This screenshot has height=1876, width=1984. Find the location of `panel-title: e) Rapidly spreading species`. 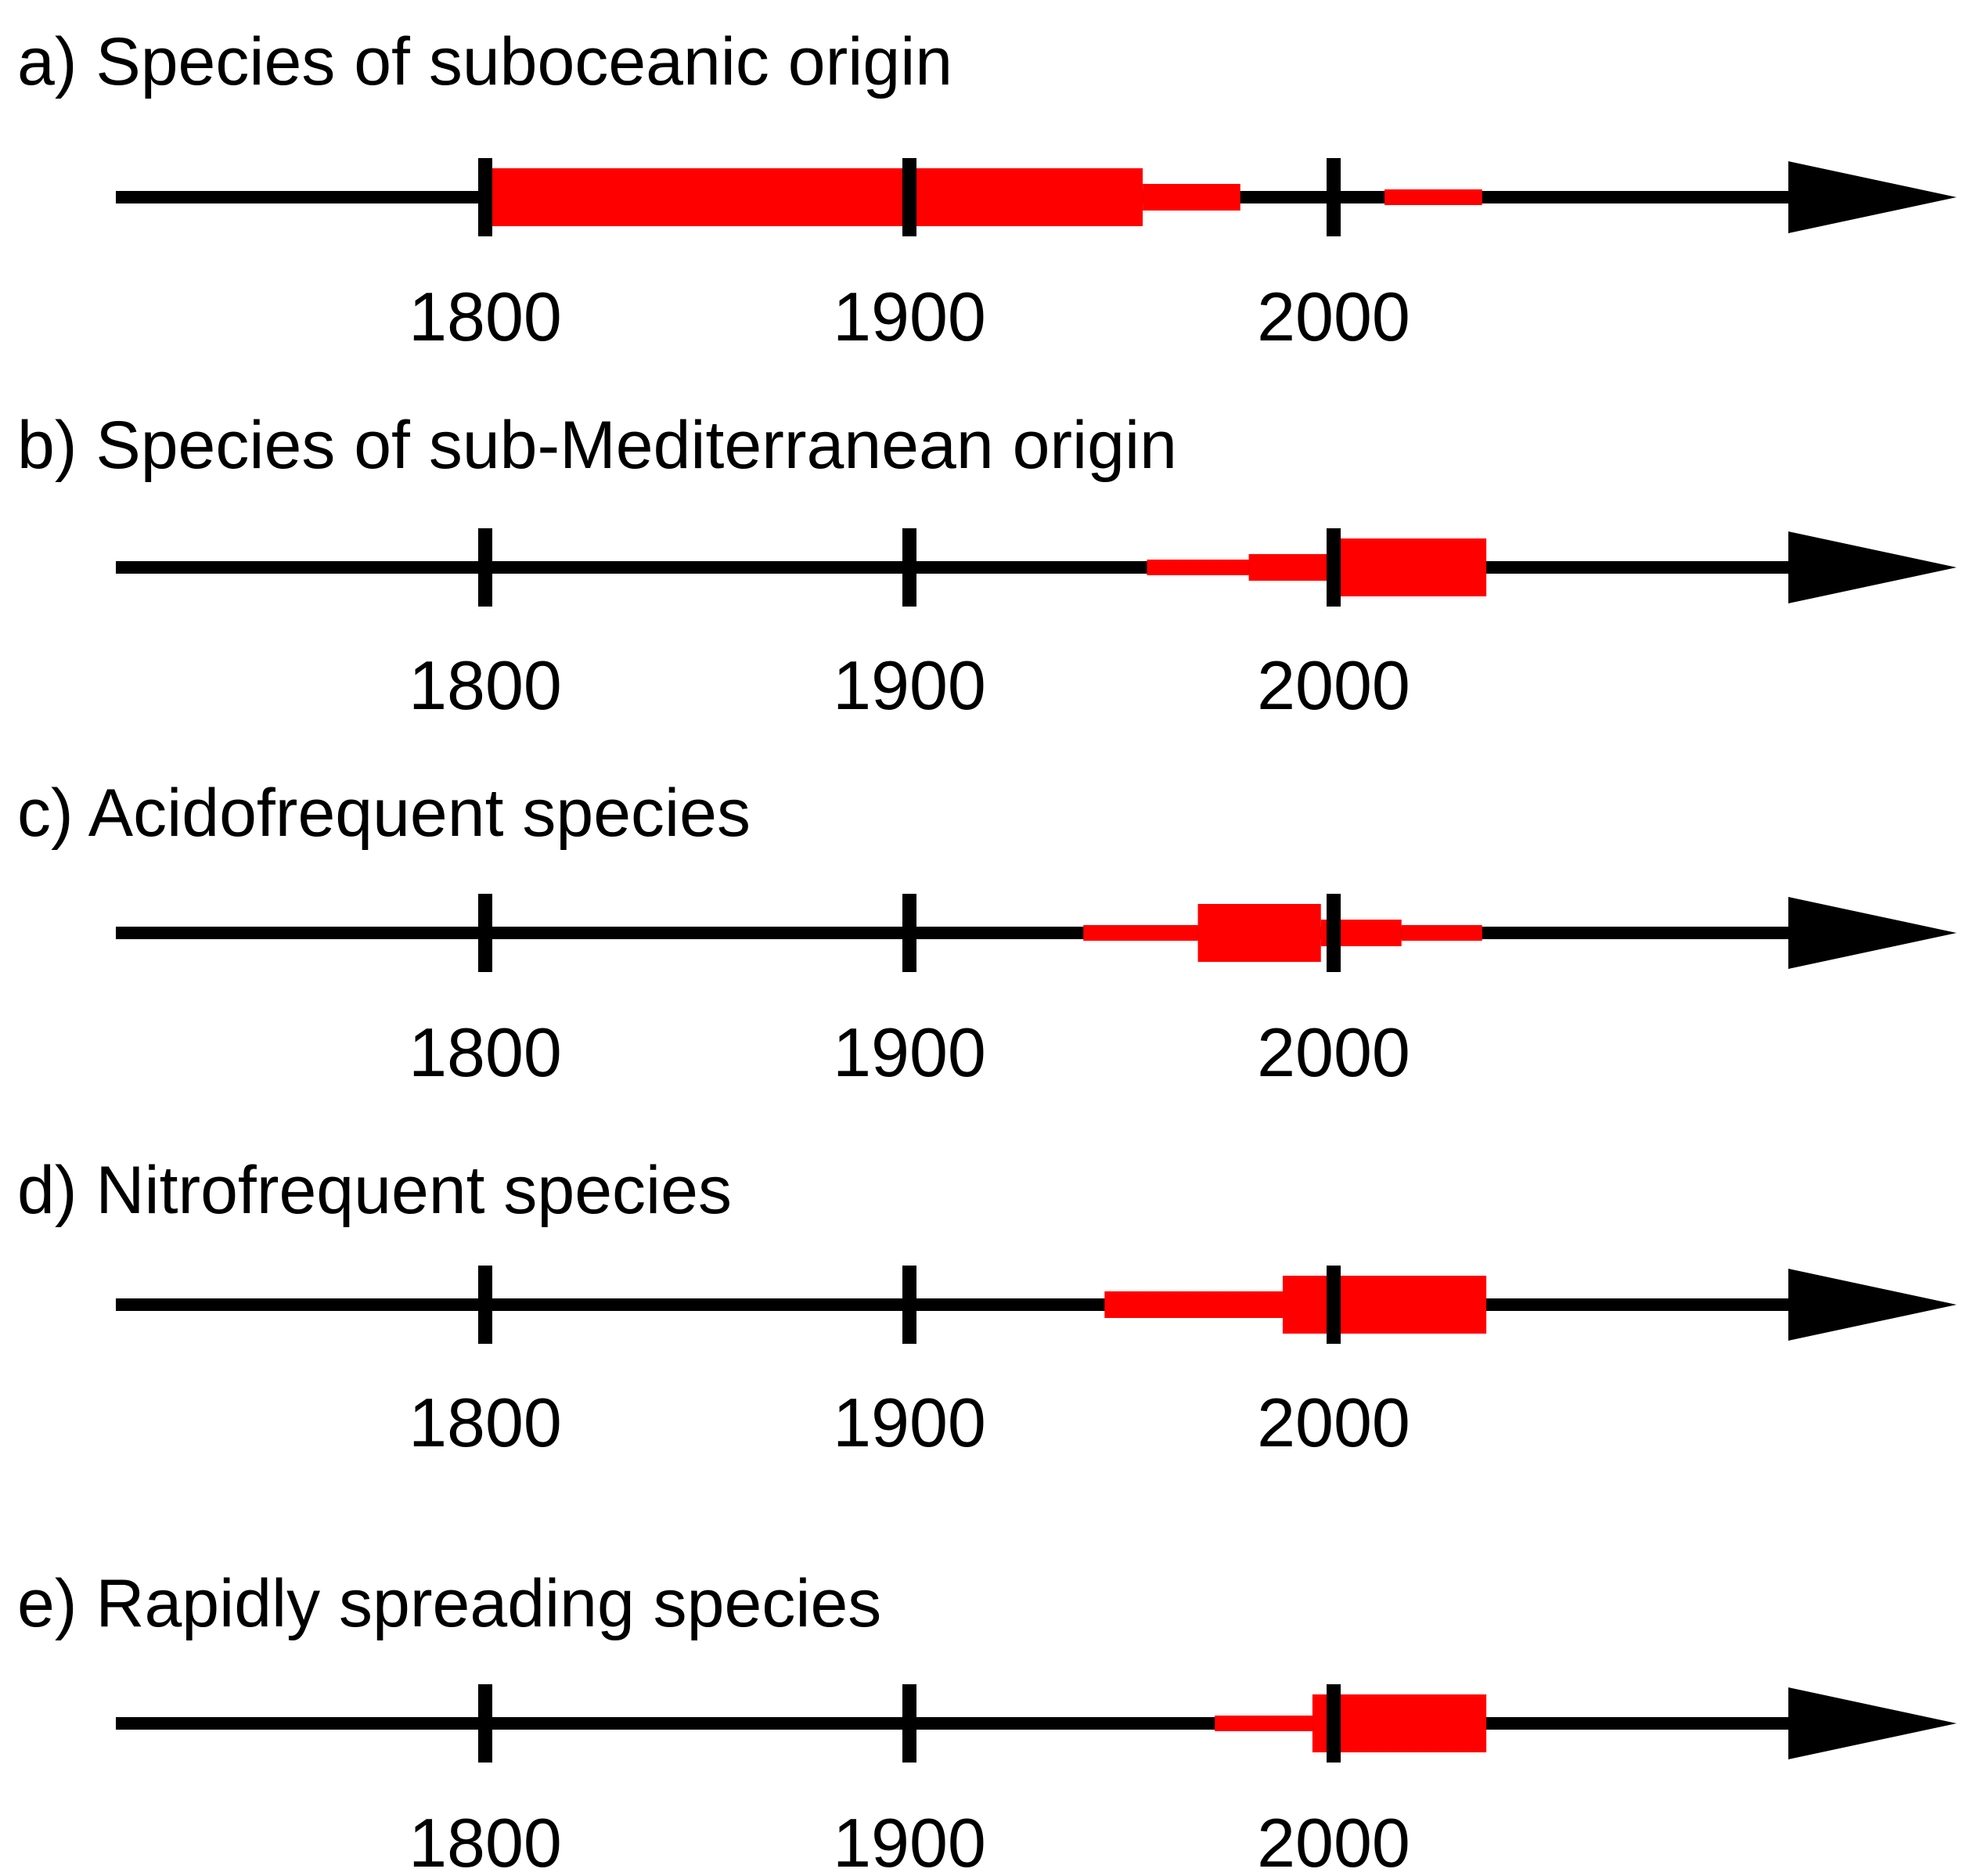

panel-title: e) Rapidly spreading species is located at coordinates (449, 1603).